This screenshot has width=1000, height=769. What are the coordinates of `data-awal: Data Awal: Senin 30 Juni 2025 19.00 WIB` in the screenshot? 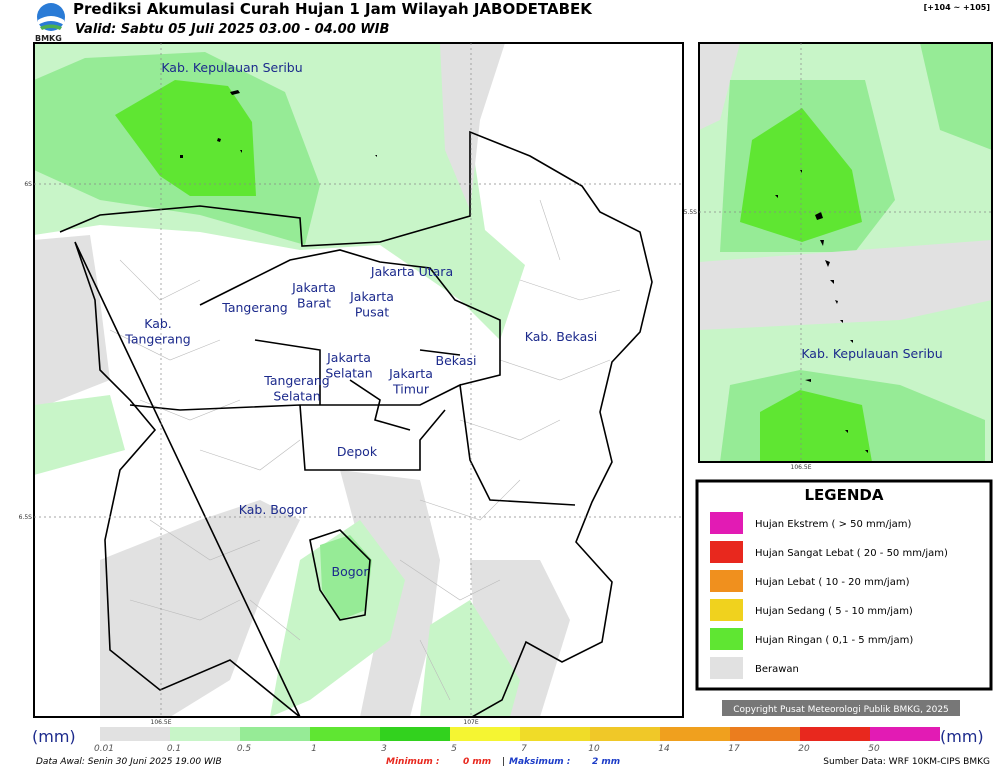 It's located at (129, 762).